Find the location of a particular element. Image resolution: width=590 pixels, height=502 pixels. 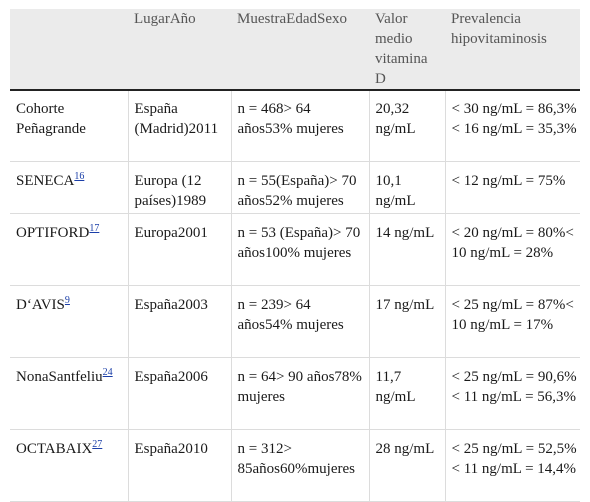

header-lugar-ano: LugarAño is located at coordinates (165, 19).